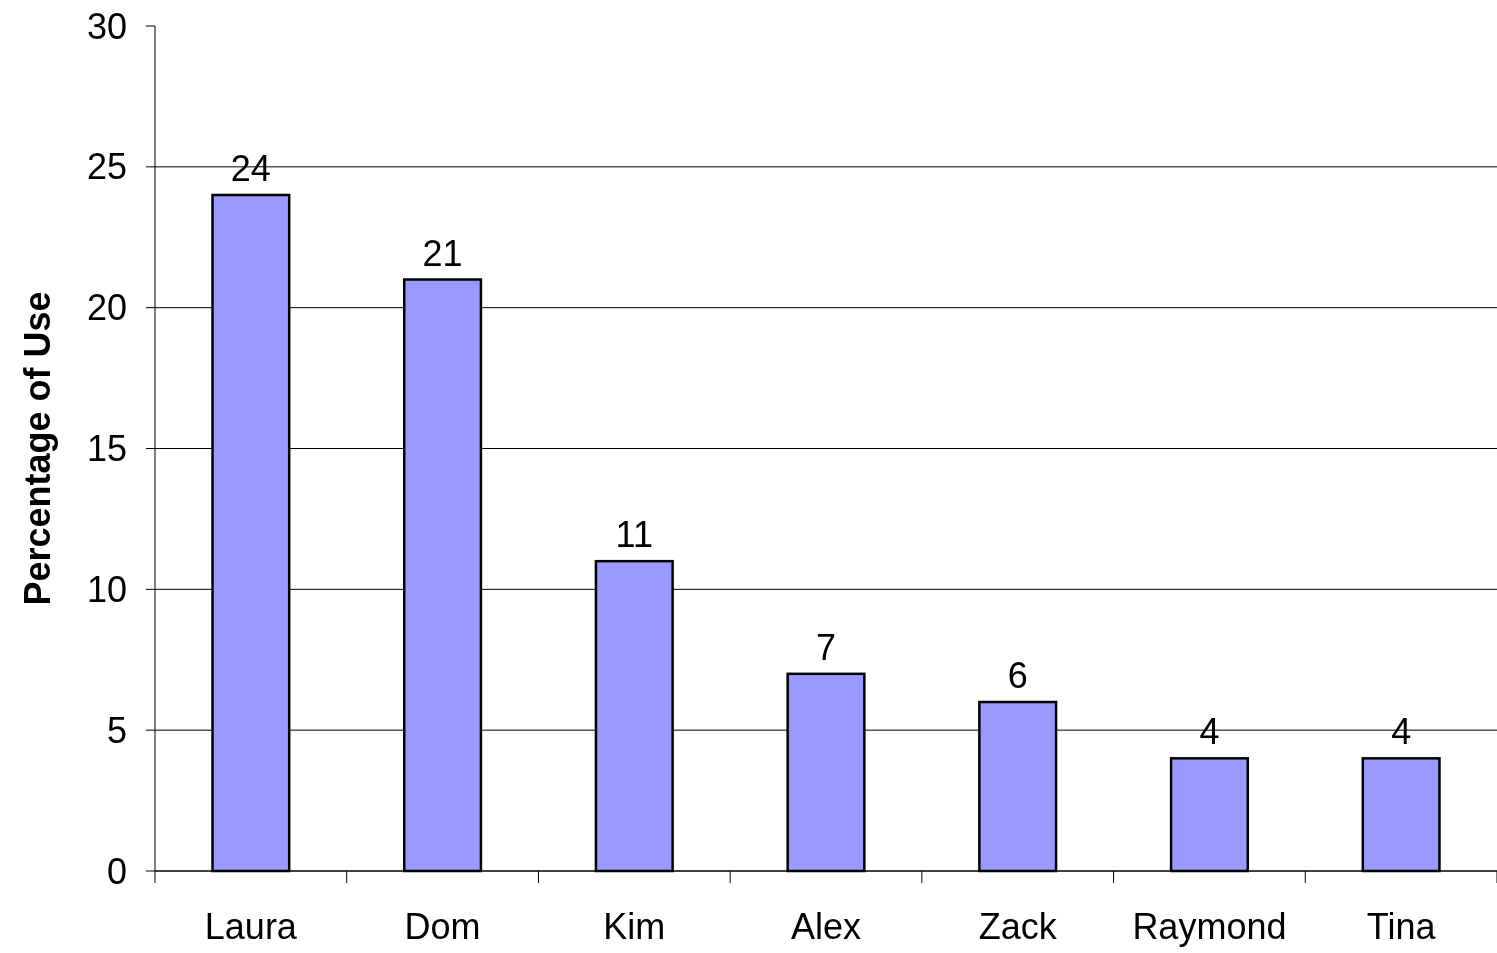 This screenshot has width=1497, height=953. I want to click on x-tick-label: Kim, so click(634, 926).